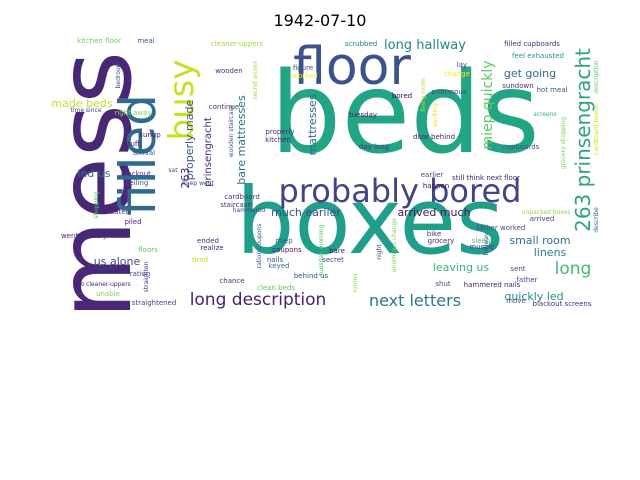 The width and height of the screenshot is (640, 480). I want to click on cloud-word-probably-bored: probably bored, so click(400, 191).